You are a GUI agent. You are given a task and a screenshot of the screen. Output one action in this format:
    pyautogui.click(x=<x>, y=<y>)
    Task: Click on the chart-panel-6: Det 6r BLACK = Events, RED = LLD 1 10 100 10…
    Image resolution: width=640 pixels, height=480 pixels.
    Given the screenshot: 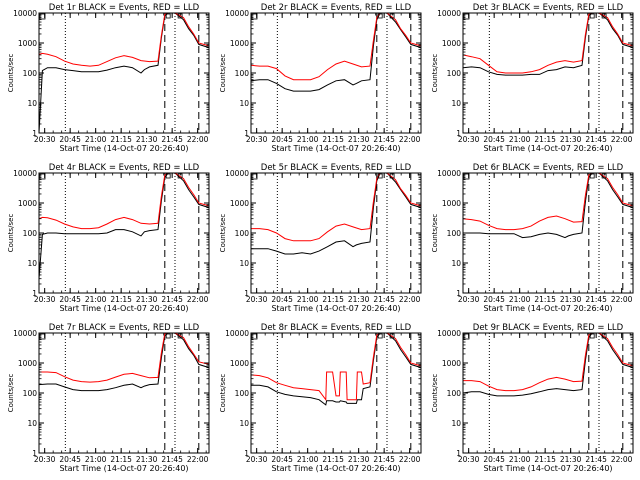 What is the action you would take?
    pyautogui.click(x=532, y=238)
    